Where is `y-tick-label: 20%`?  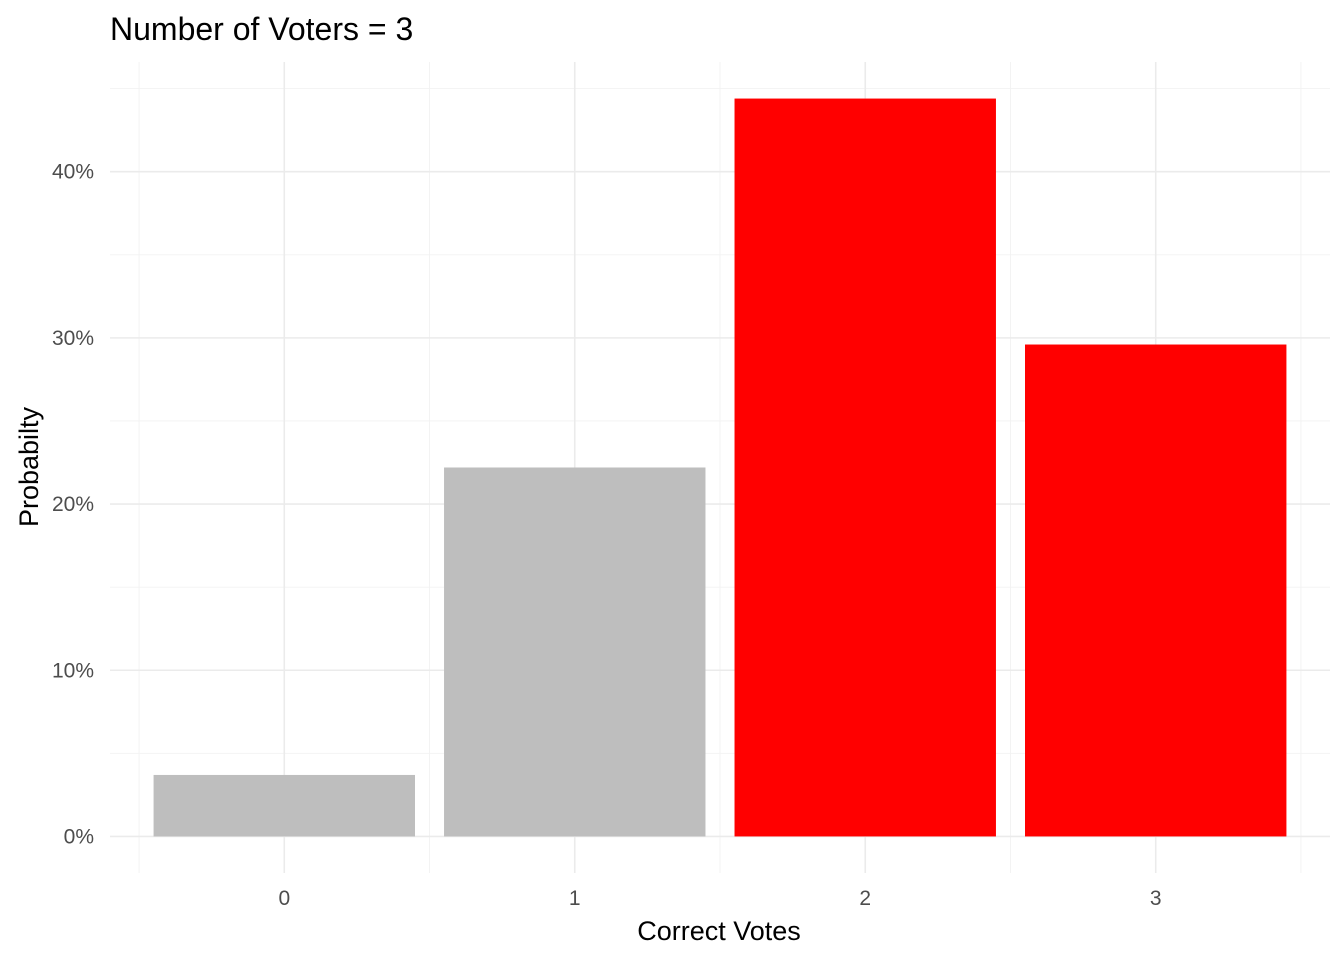 y-tick-label: 20% is located at coordinates (73, 504).